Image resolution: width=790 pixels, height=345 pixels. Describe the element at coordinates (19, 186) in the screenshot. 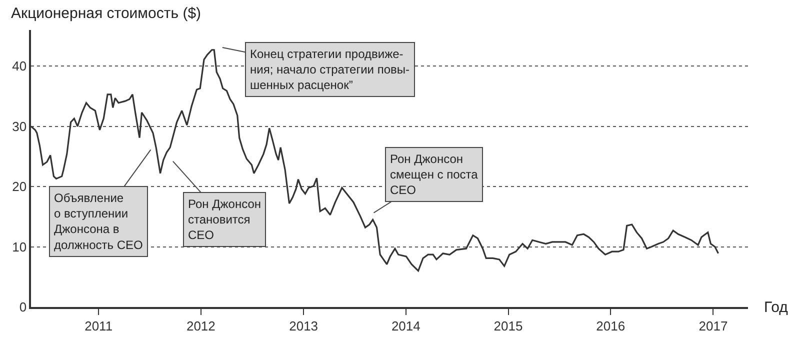

I see `y-tick-label: 20` at that location.